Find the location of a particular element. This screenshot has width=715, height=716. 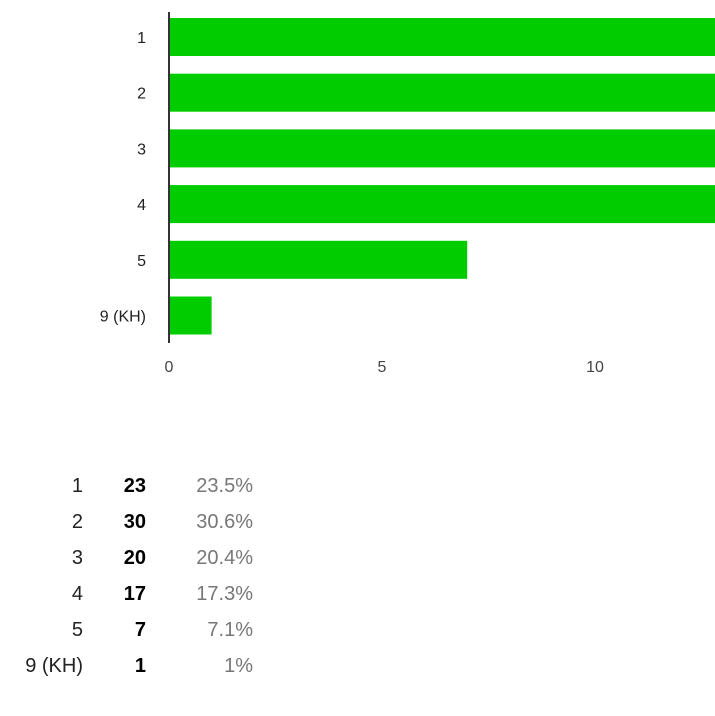

summary-count: 23 is located at coordinates (134, 486).